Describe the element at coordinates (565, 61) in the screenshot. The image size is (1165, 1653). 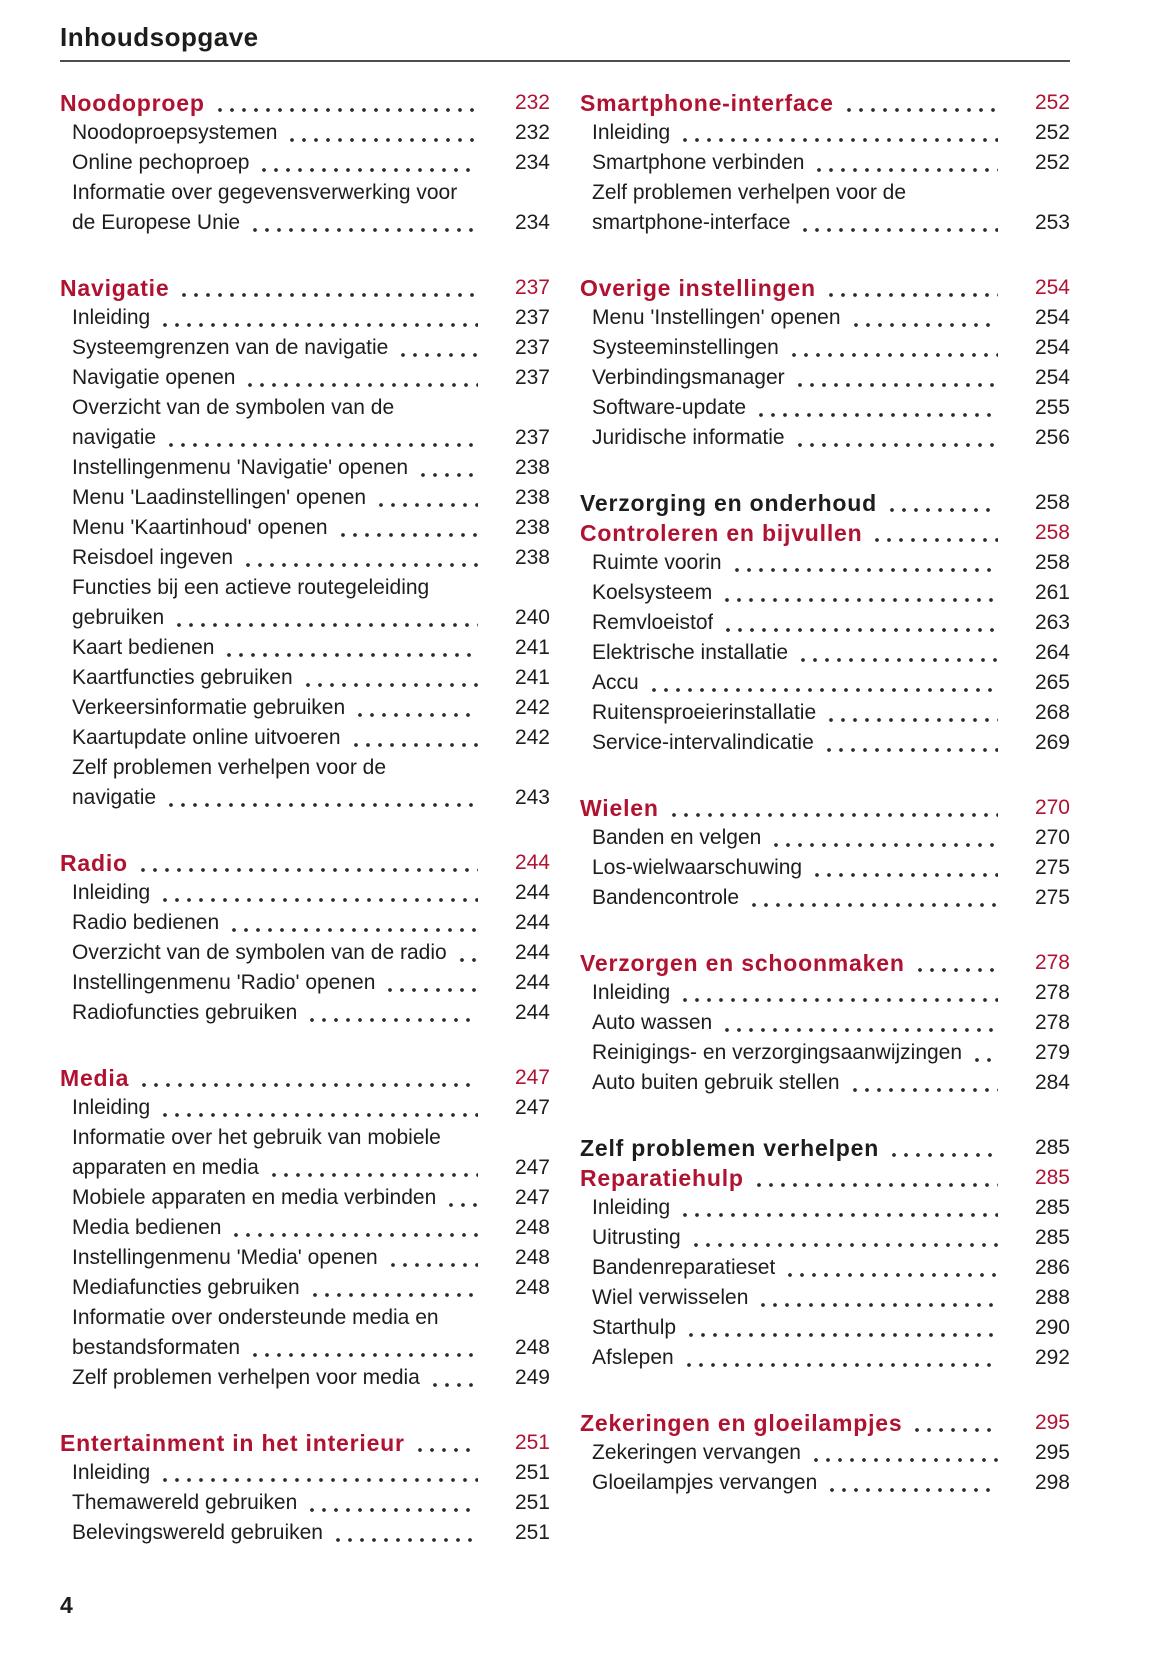
I see `header-rule` at that location.